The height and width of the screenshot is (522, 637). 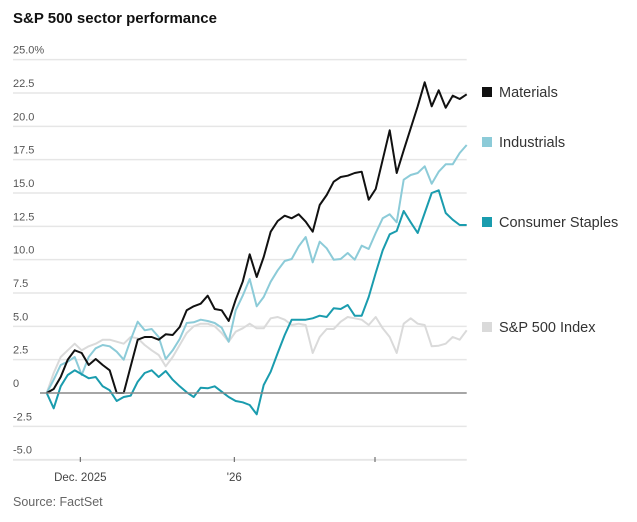 What do you see at coordinates (22, 417) in the screenshot?
I see `y-tick-label: -2.5` at bounding box center [22, 417].